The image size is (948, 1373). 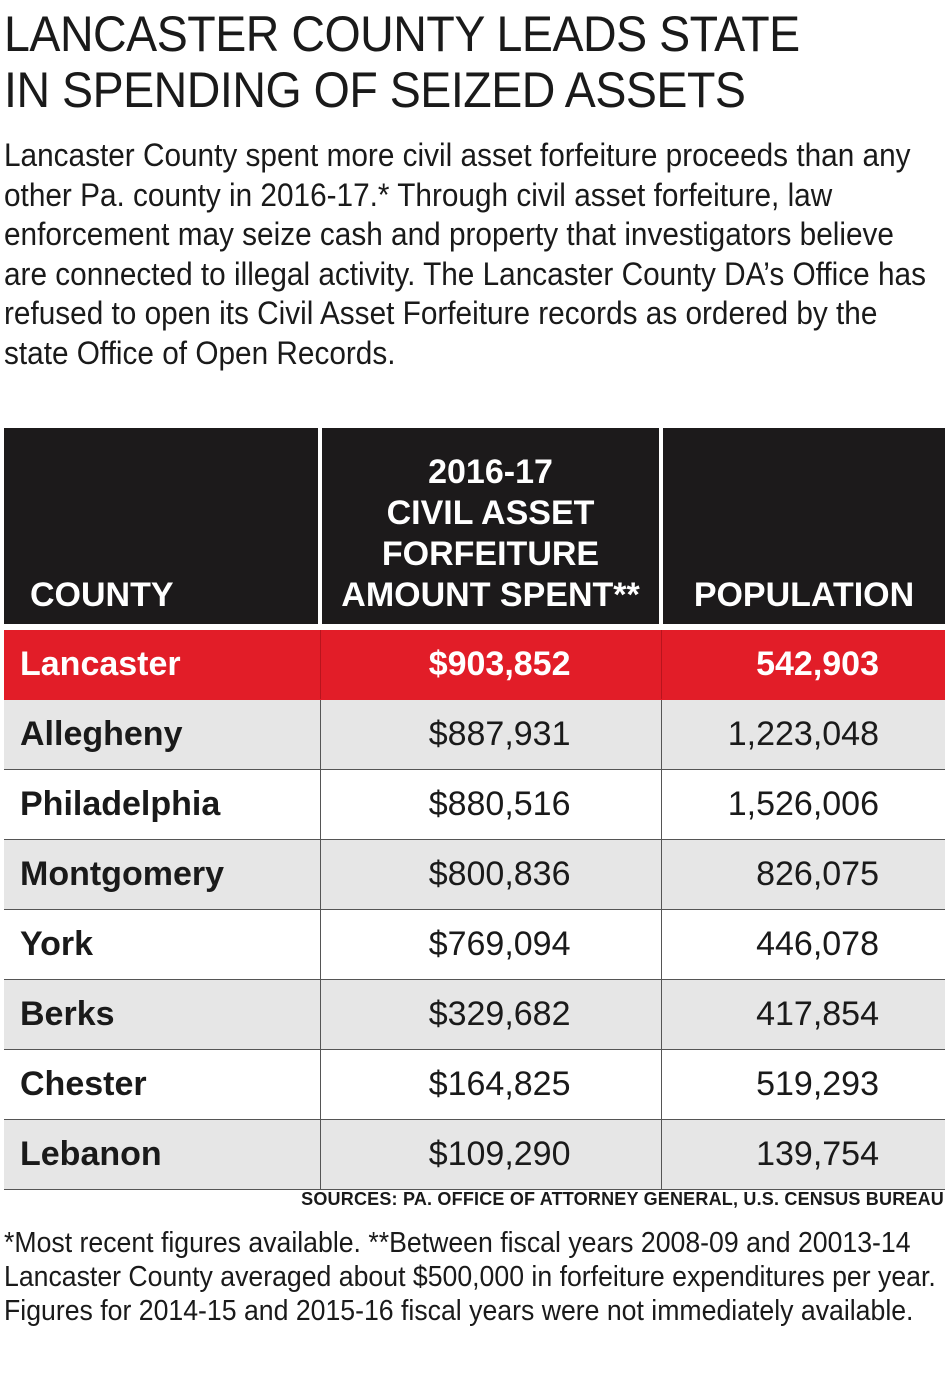 I want to click on table-row: Berks $329,682 417,854, so click(x=474, y=1014).